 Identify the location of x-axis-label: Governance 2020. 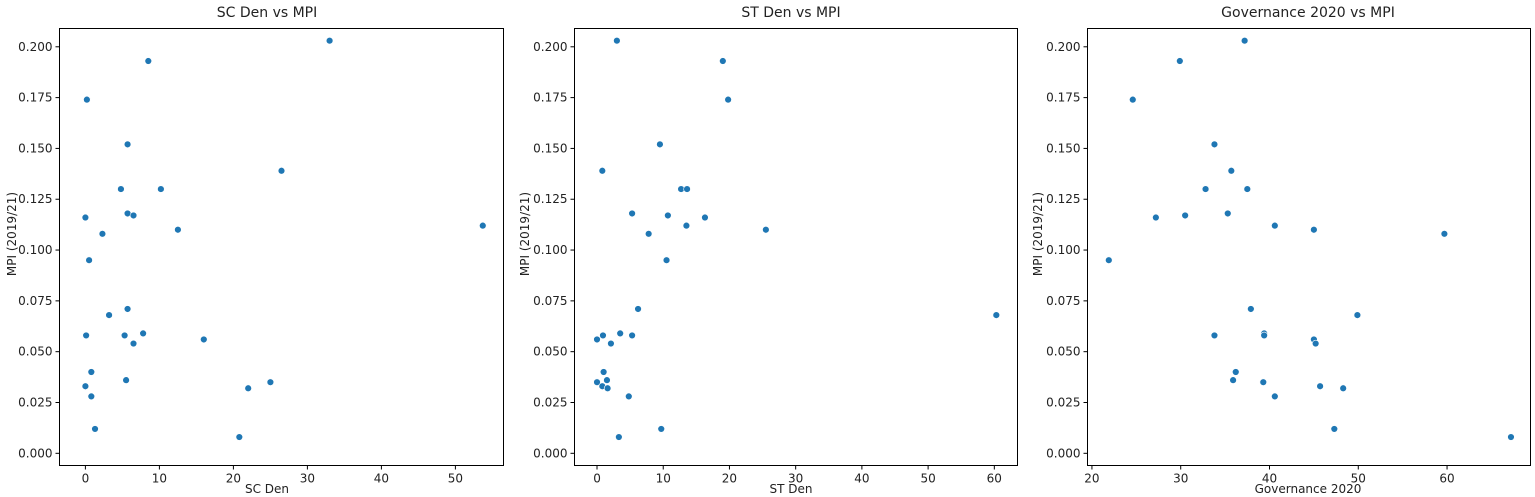
(1308, 489).